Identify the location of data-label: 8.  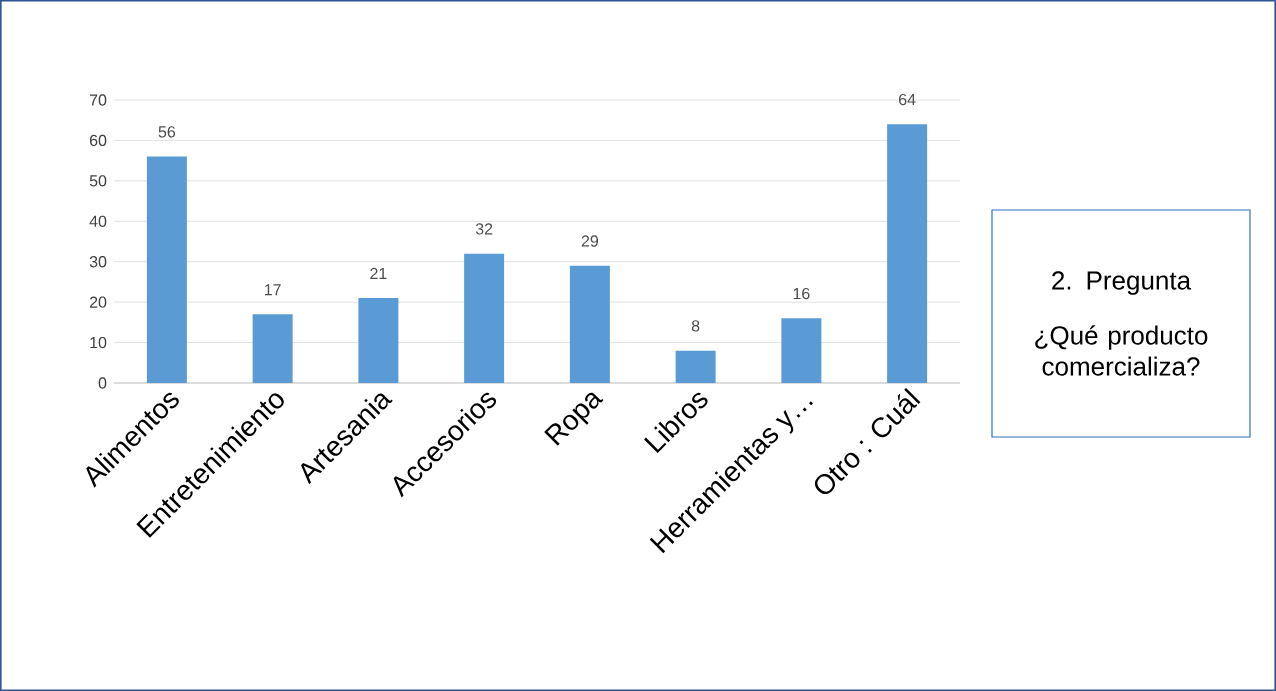
(695, 326).